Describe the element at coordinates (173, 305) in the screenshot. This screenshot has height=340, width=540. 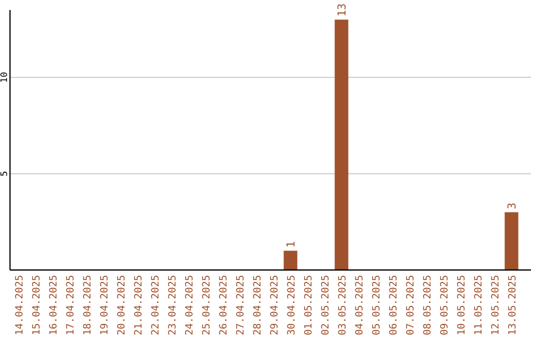
I see `x-tick-label: 23.04.2025` at that location.